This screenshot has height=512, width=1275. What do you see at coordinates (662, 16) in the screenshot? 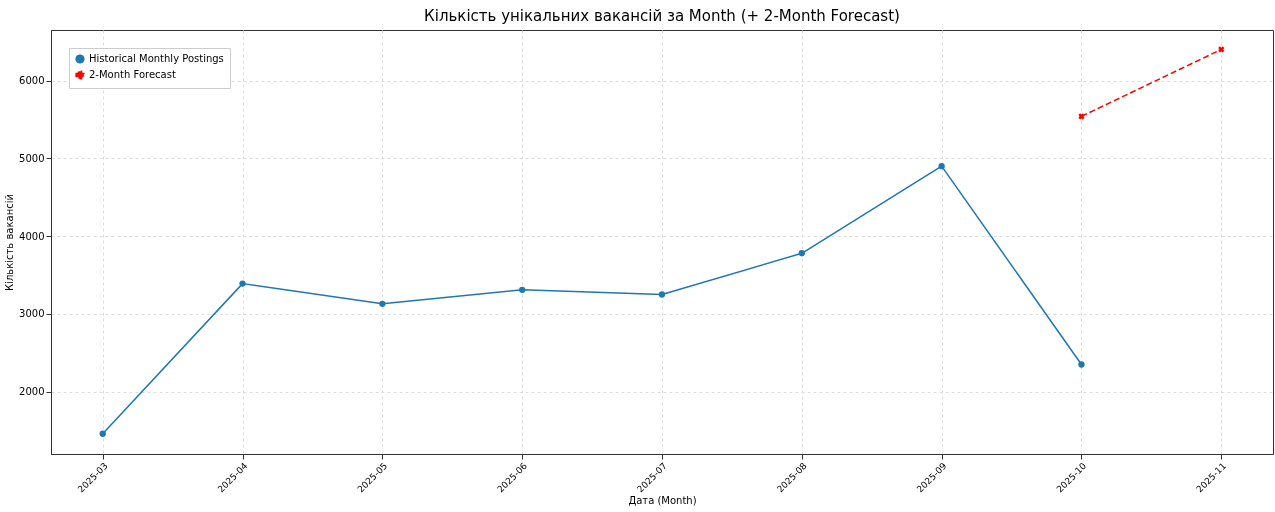
I see `chart-title: Кількість унікальних вакансій за Month (+ 2-Month Forecast)` at bounding box center [662, 16].